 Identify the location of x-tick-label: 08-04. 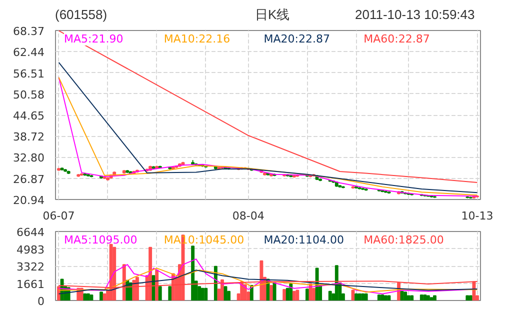
(248, 216).